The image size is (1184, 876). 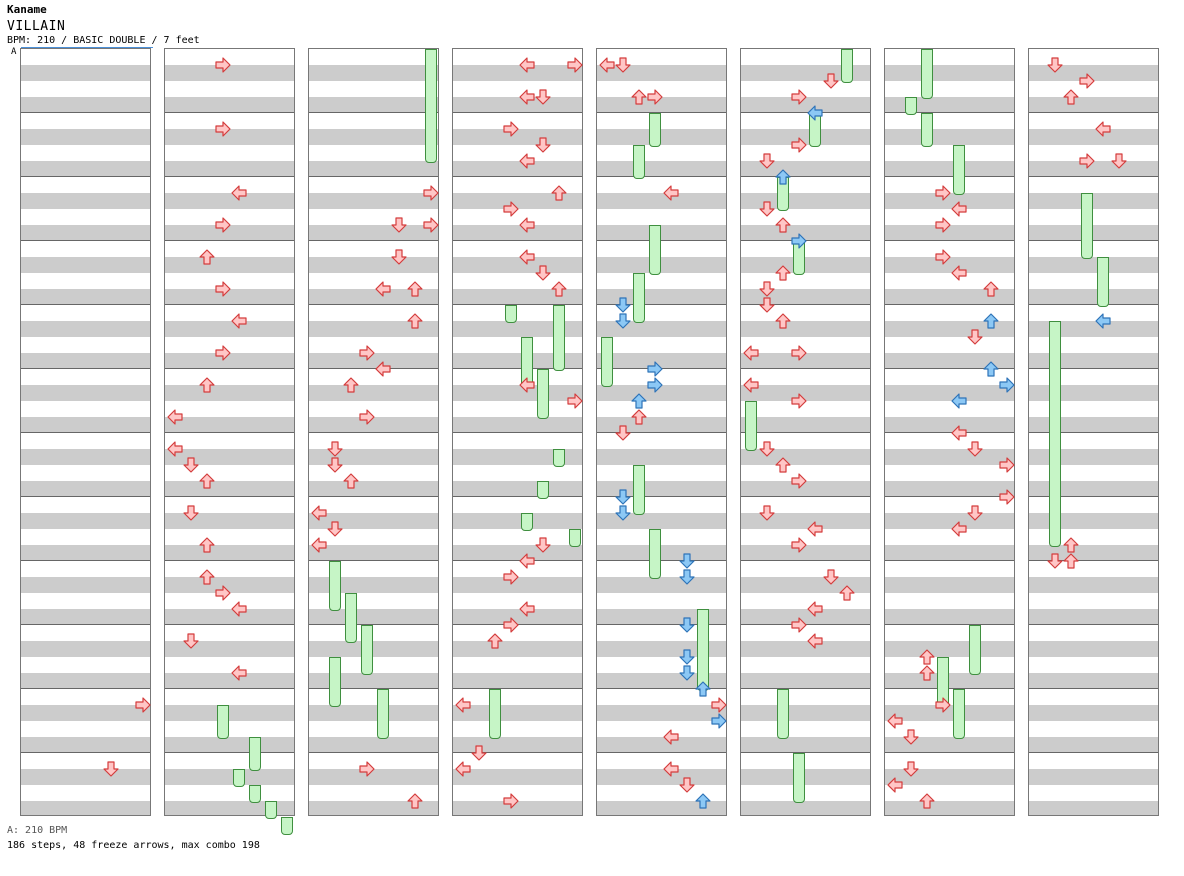 What do you see at coordinates (103, 40) in the screenshot?
I see `chart-info: BPM: 210 / BASIC DOUBLE / 7 feet` at bounding box center [103, 40].